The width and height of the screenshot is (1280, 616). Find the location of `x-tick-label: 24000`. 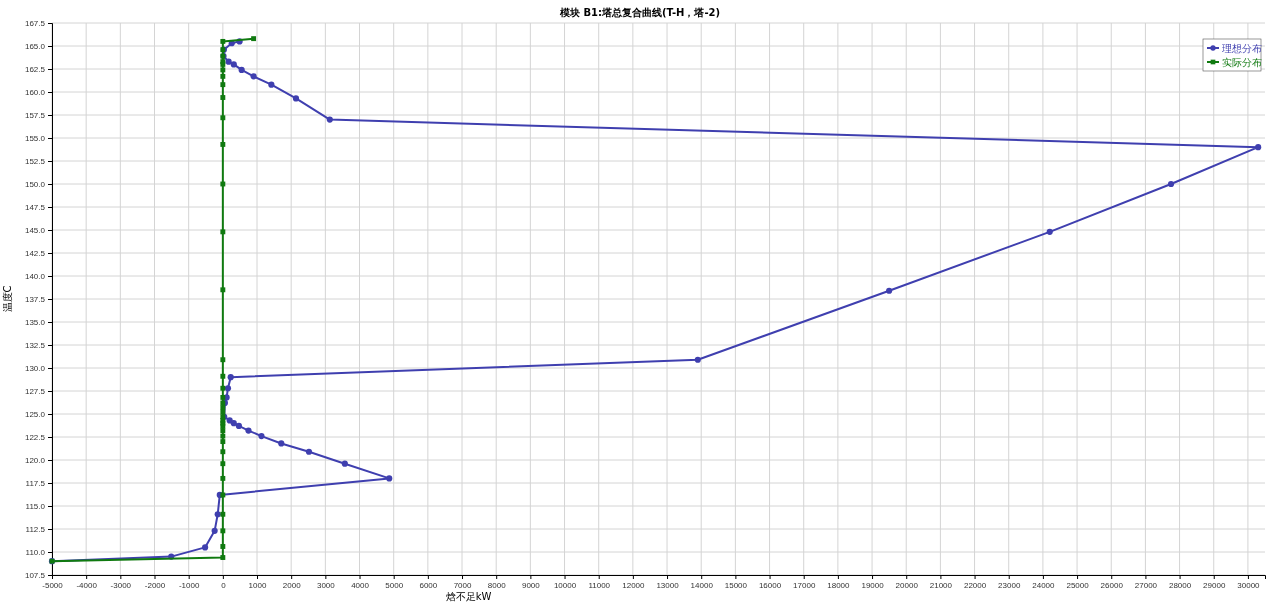

x-tick-label: 24000 is located at coordinates (1044, 585).